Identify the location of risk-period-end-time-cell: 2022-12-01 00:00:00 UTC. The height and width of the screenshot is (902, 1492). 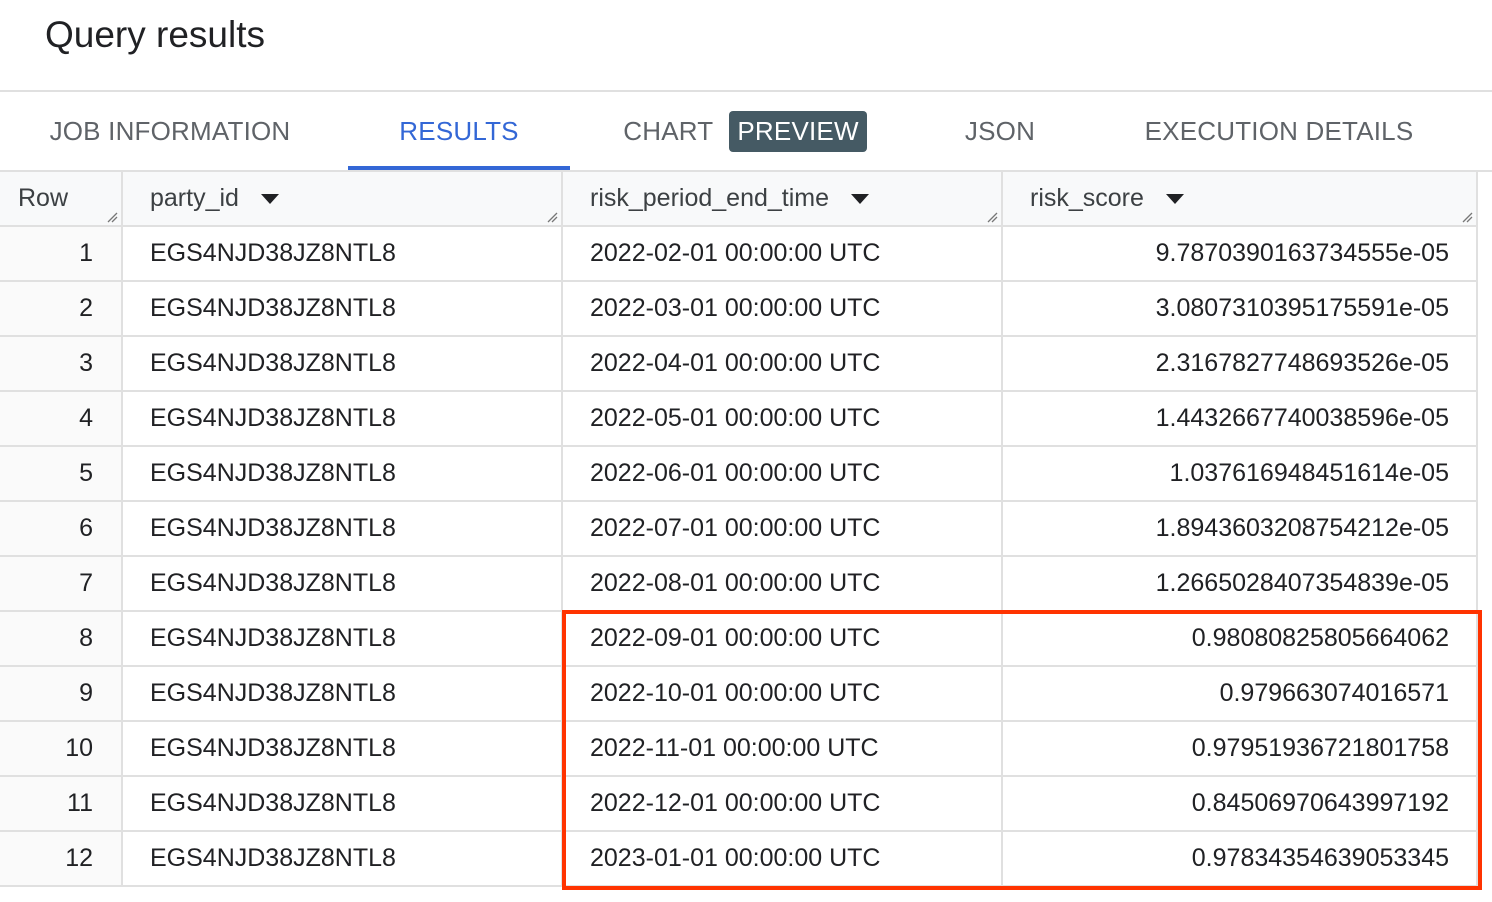
(782, 804).